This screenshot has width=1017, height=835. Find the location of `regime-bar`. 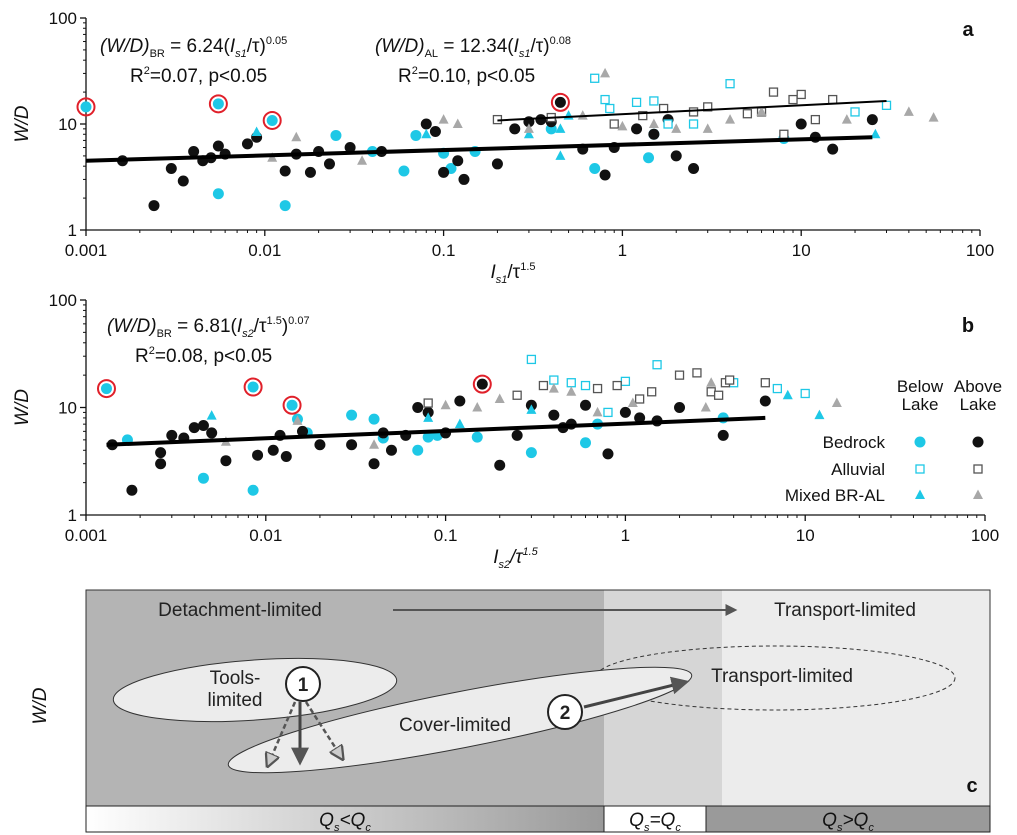

regime-bar is located at coordinates (655, 819).